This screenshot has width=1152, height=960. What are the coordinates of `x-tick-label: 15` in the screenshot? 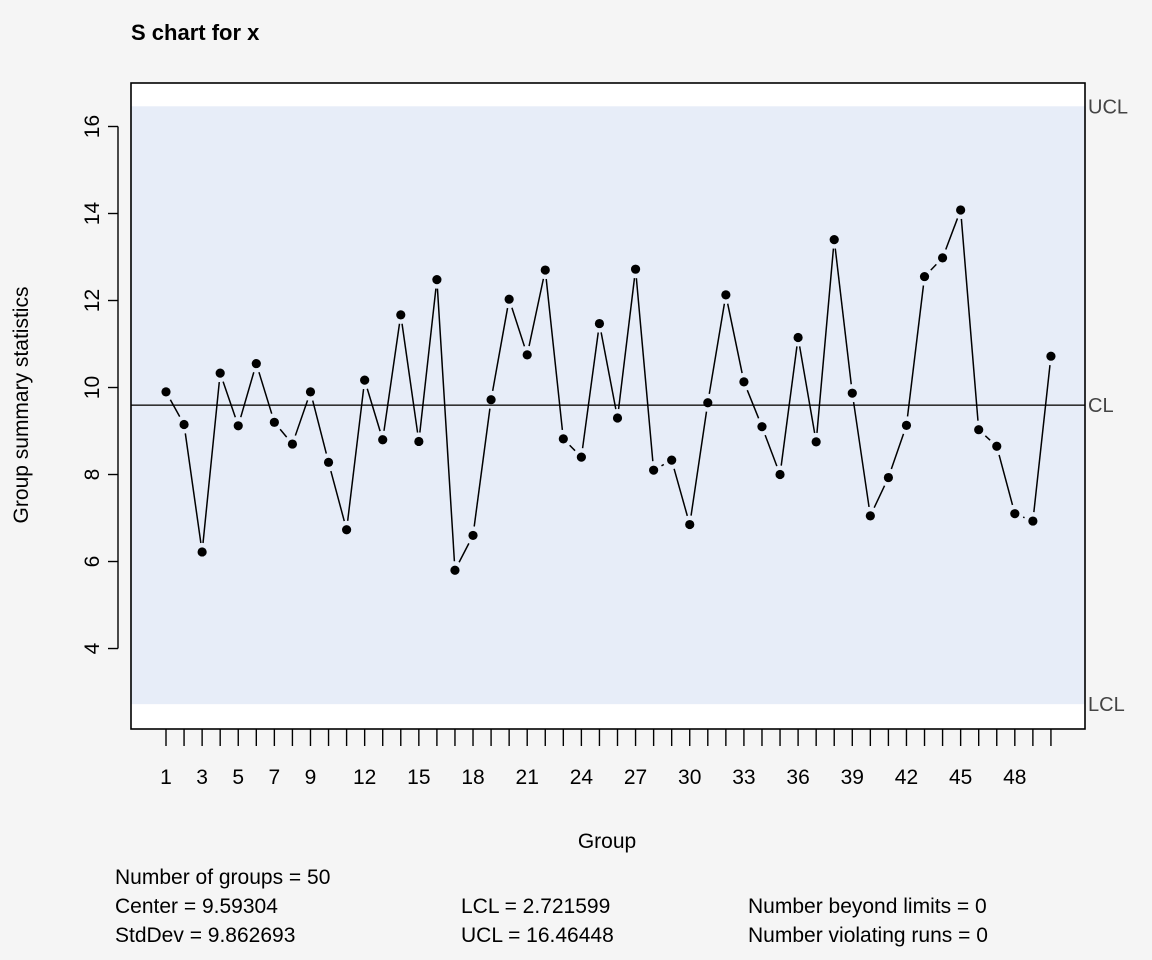 It's located at (418, 777).